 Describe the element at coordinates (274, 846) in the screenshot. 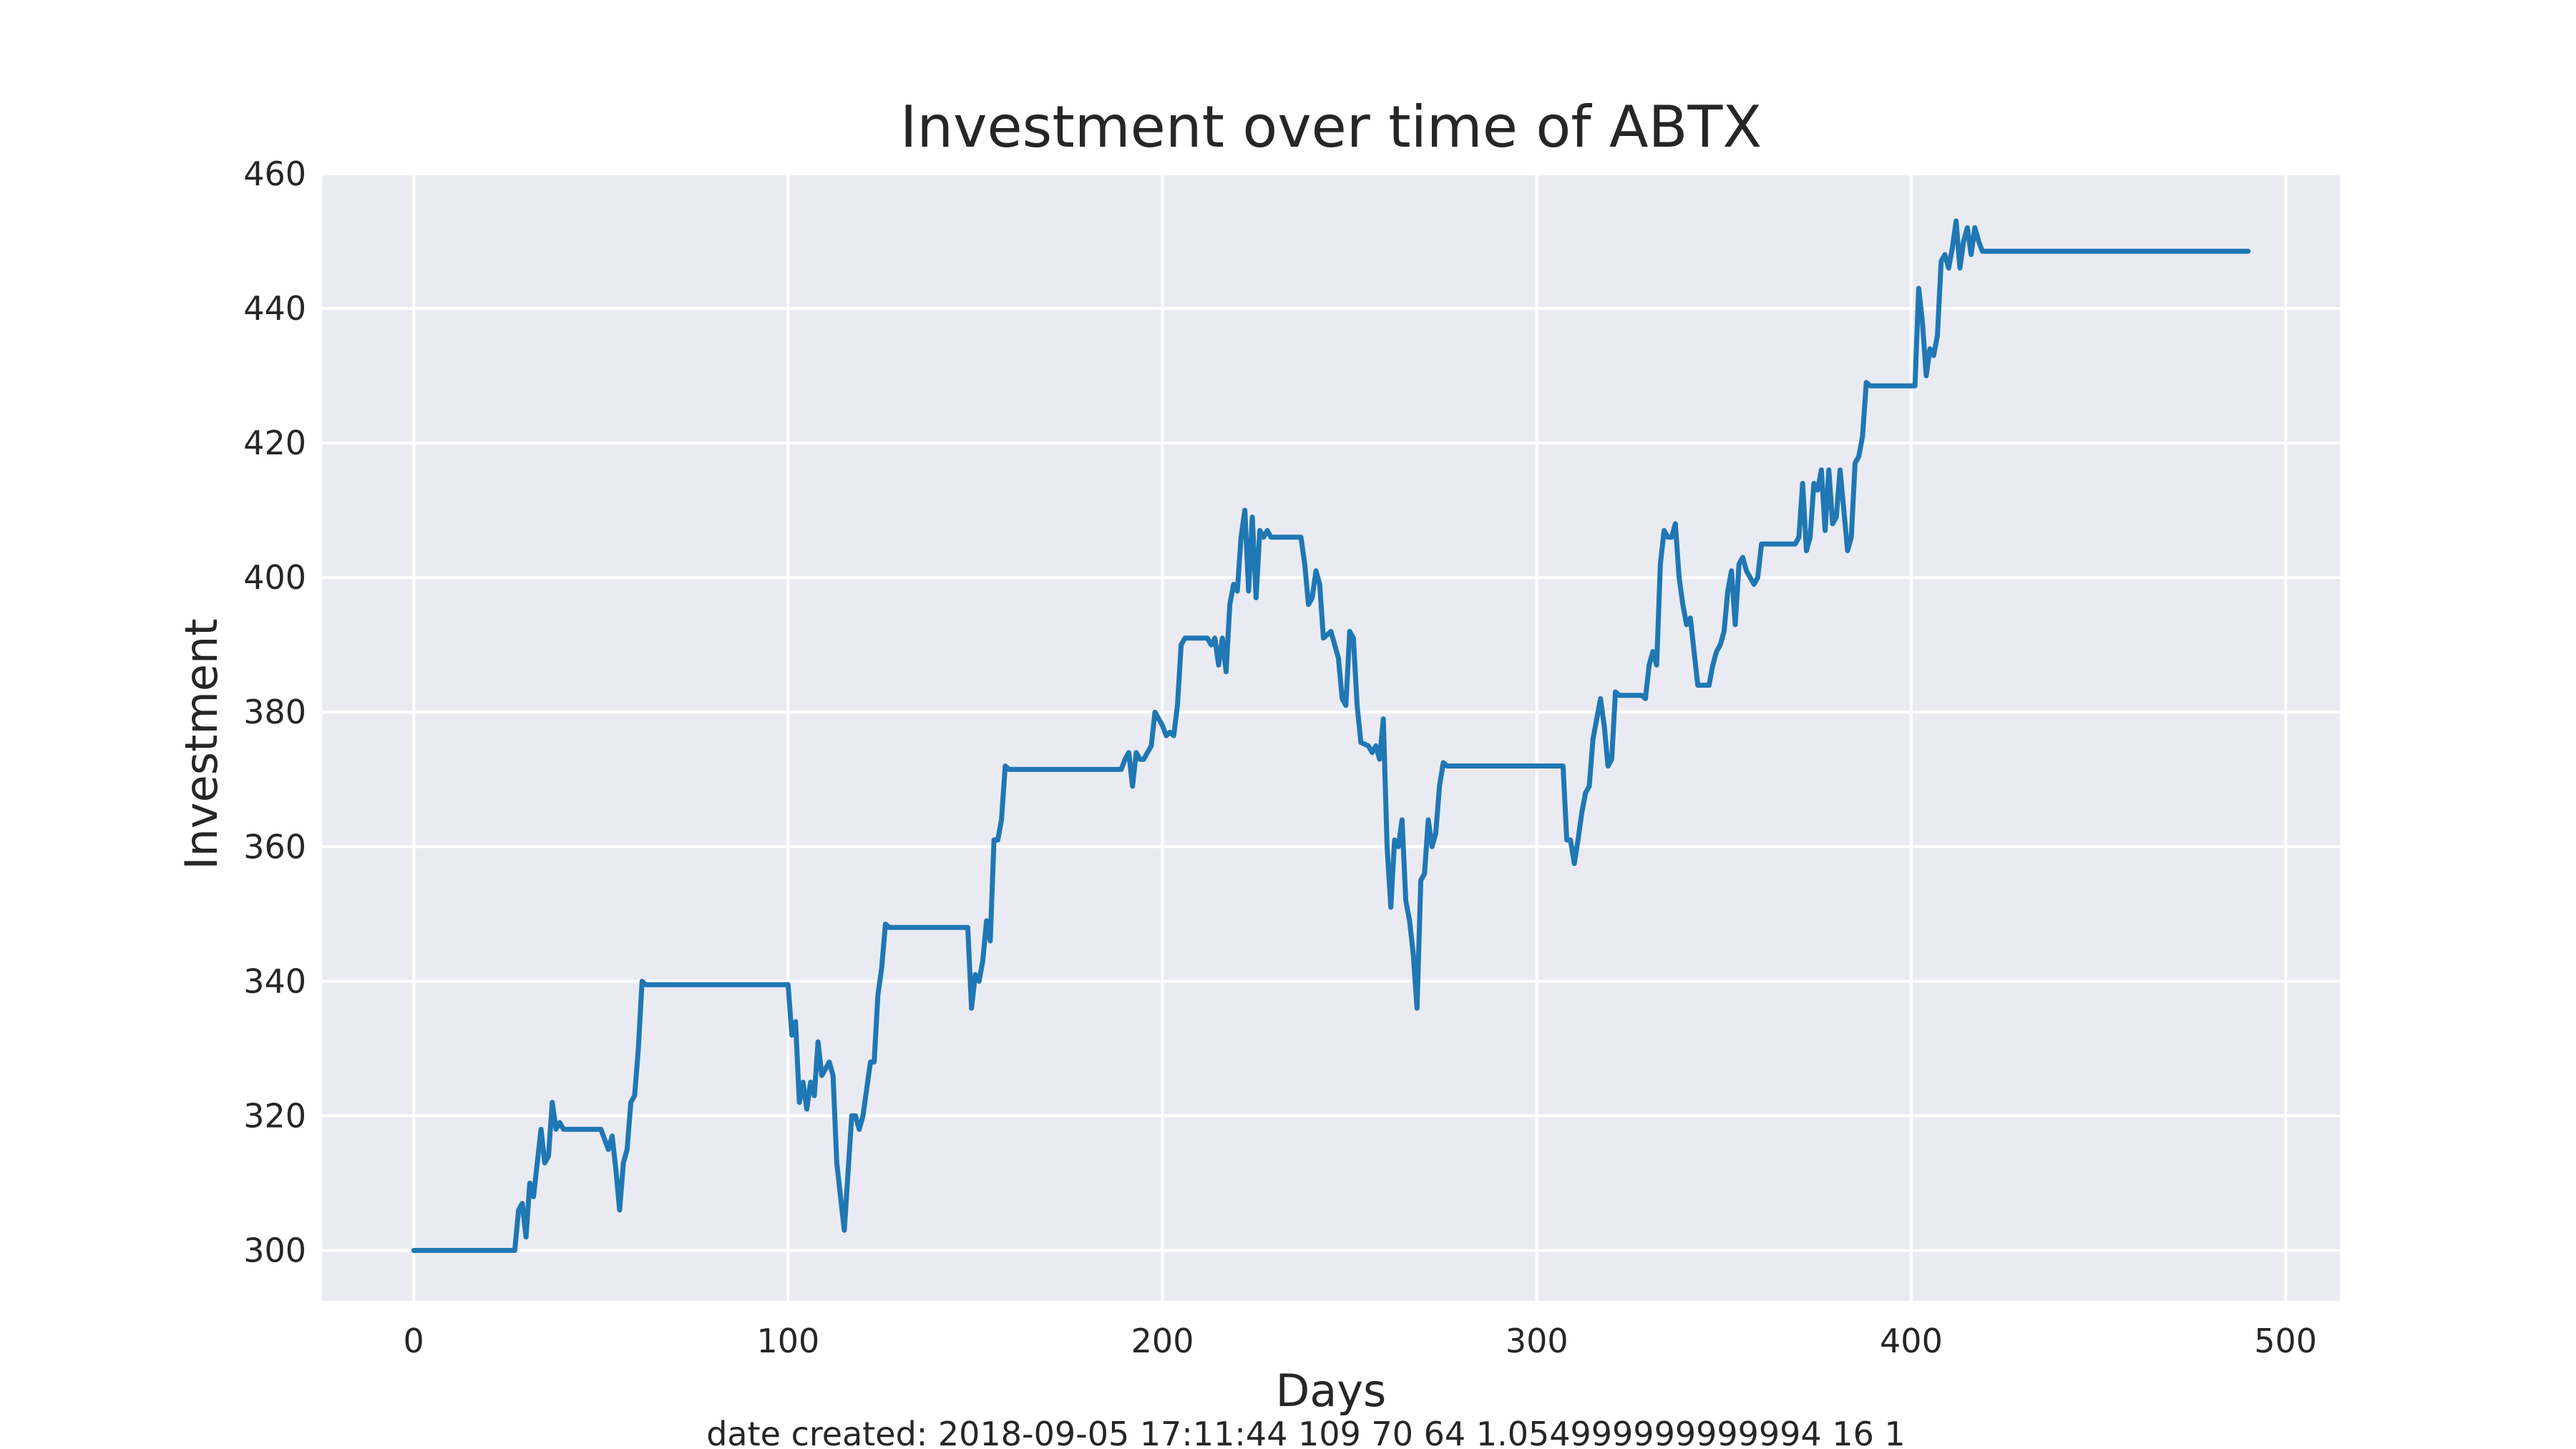

I see `y-tick-label: 360` at that location.